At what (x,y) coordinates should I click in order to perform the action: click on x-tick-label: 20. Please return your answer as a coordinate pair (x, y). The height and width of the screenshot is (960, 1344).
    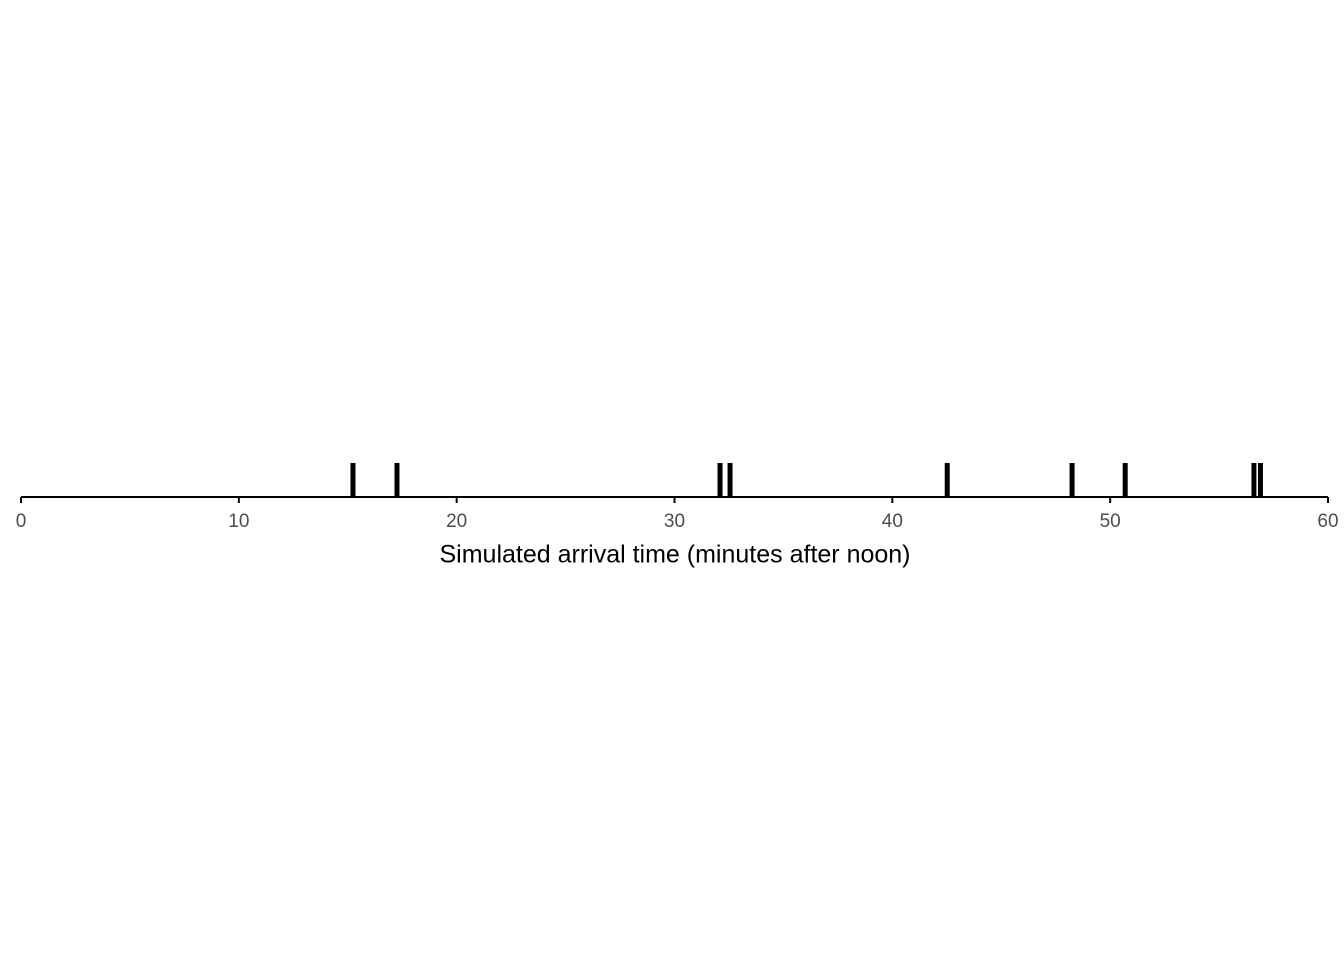
    Looking at the image, I should click on (456, 521).